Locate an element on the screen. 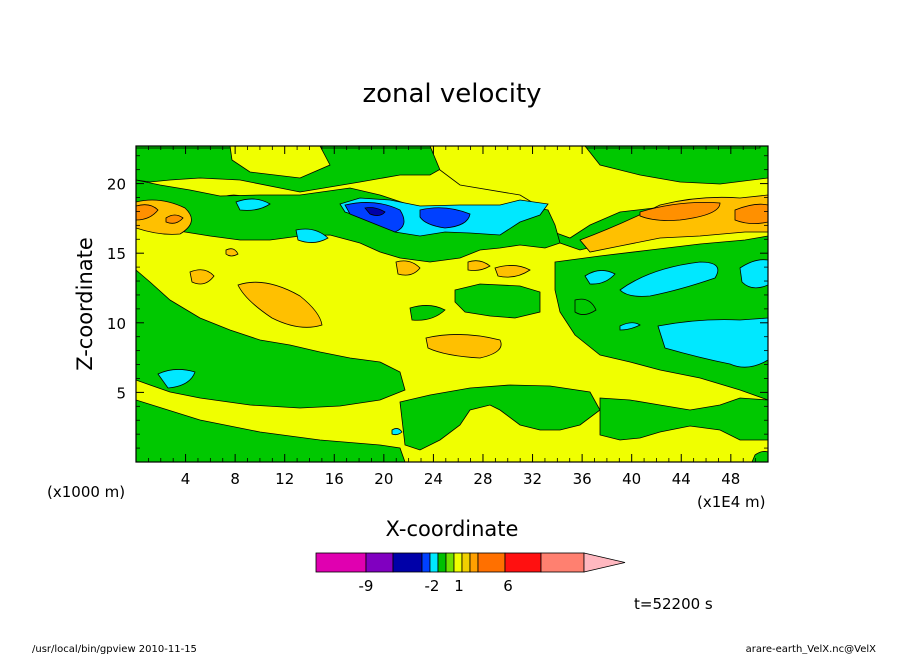 The image size is (904, 654). colorbar is located at coordinates (470, 562).